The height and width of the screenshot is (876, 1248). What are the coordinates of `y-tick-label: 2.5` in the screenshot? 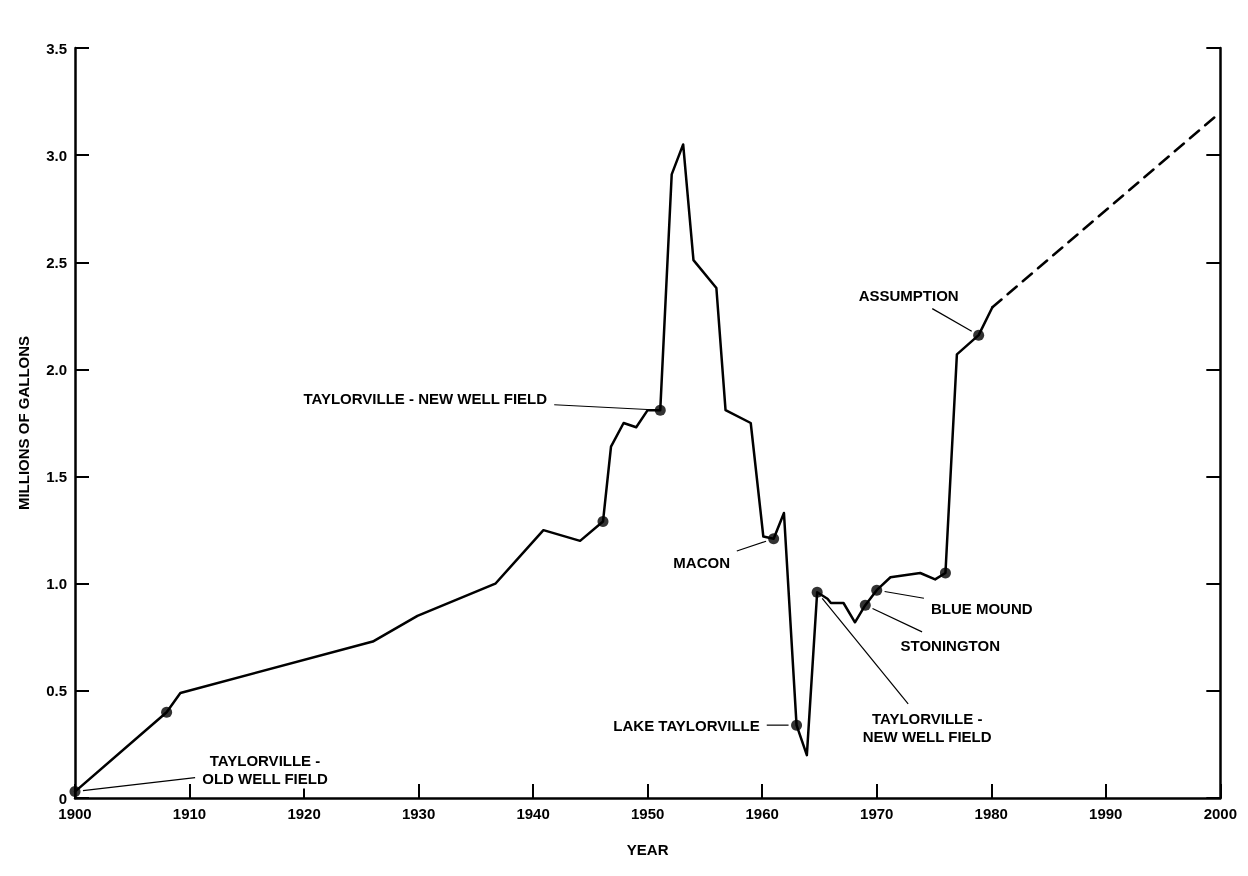 It's located at (56, 262).